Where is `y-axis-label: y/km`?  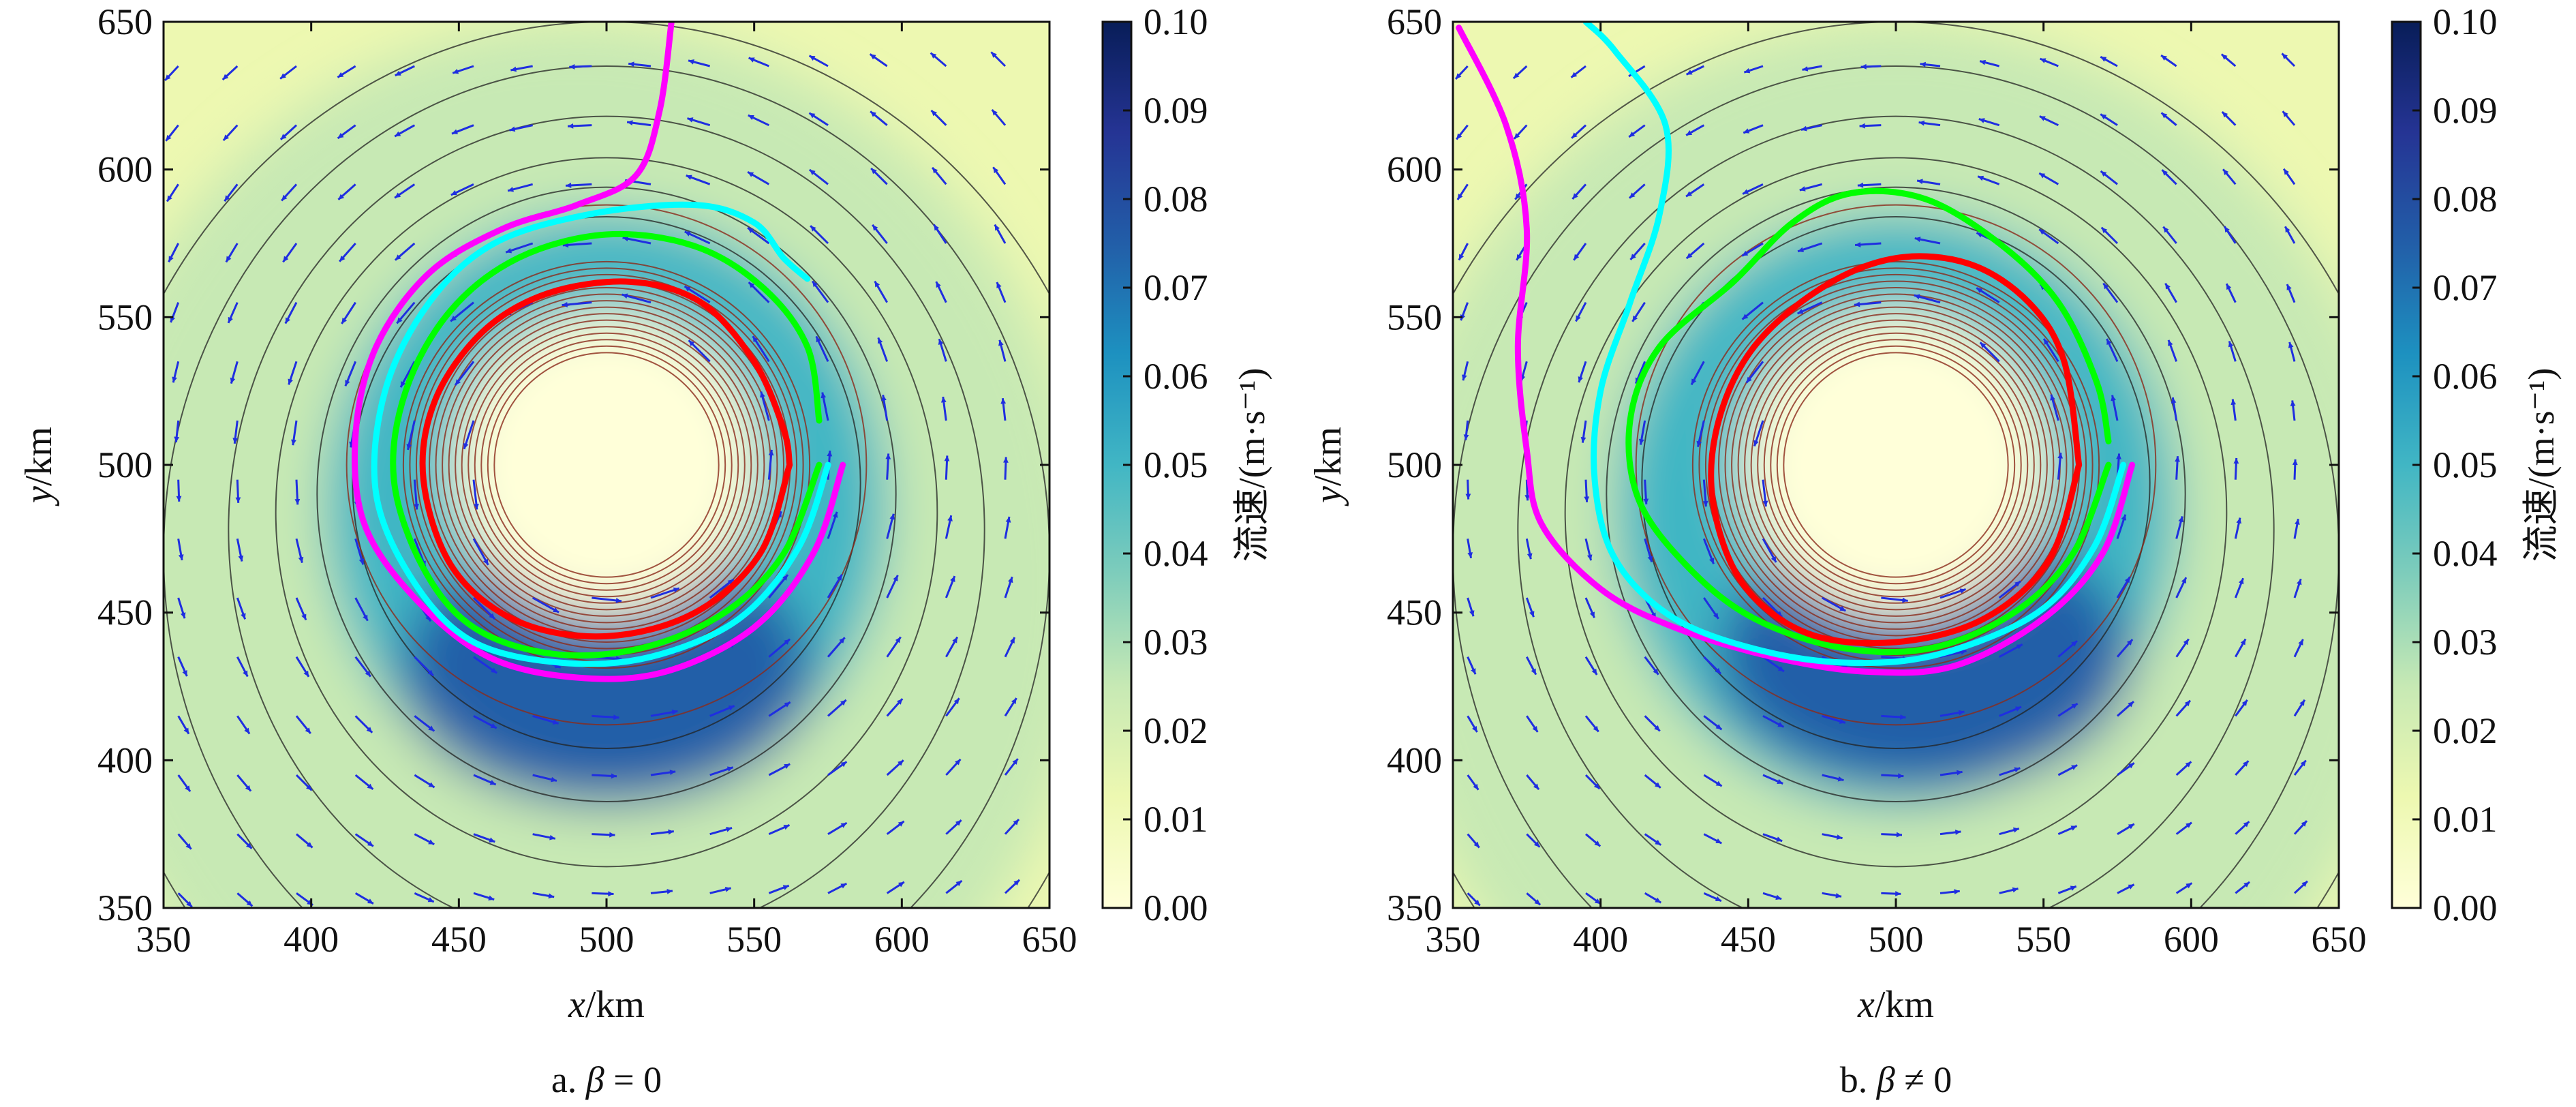
y-axis-label: y/km is located at coordinates (1328, 466).